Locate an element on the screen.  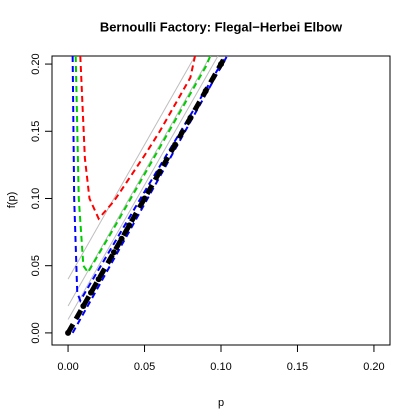
y-tick-label: 0.20 is located at coordinates (36, 63).